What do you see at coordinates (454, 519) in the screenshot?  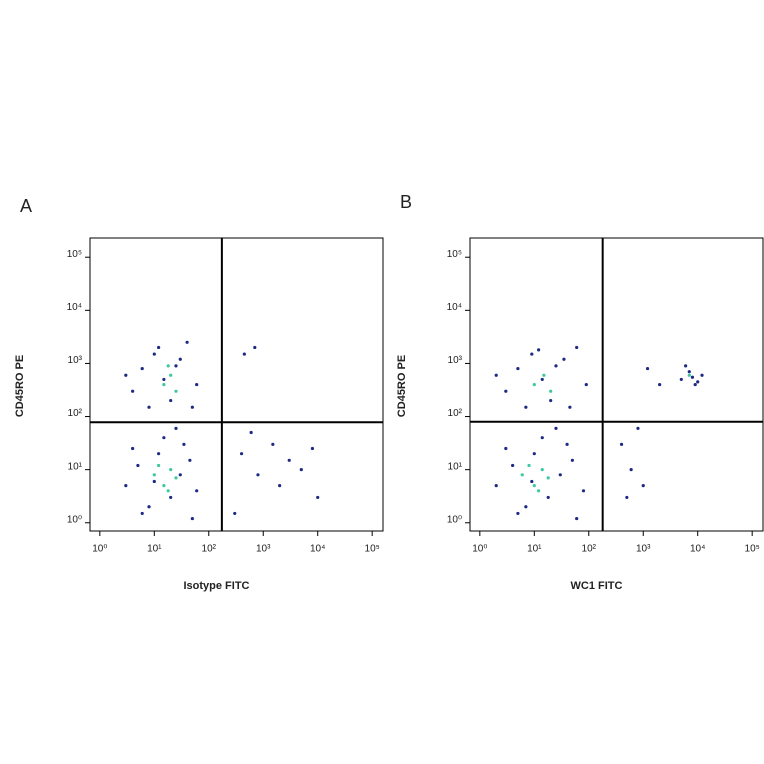 I see `y-tick-label: 10⁰` at bounding box center [454, 519].